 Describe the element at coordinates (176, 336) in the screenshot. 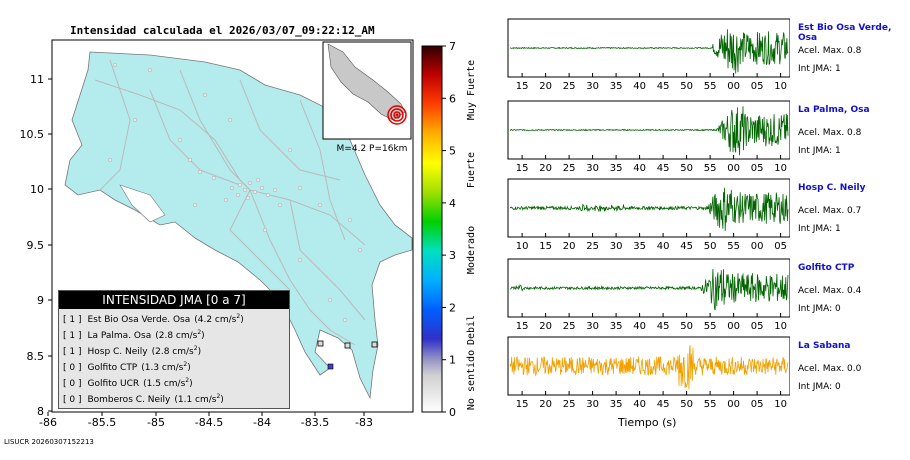

I see `legend-value: (2.8 cm/s` at that location.